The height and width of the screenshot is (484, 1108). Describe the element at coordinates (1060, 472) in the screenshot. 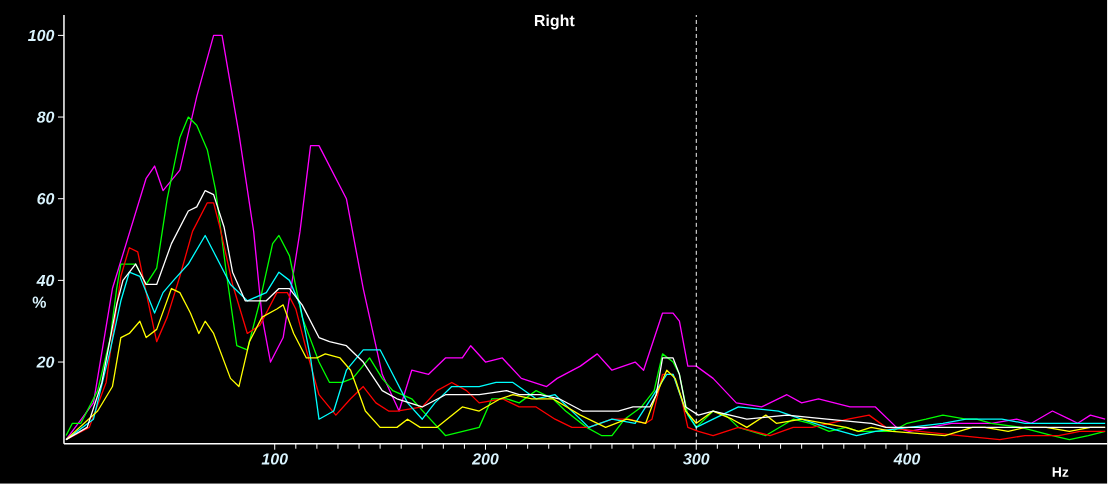

I see `x-axis-title: Hz` at that location.